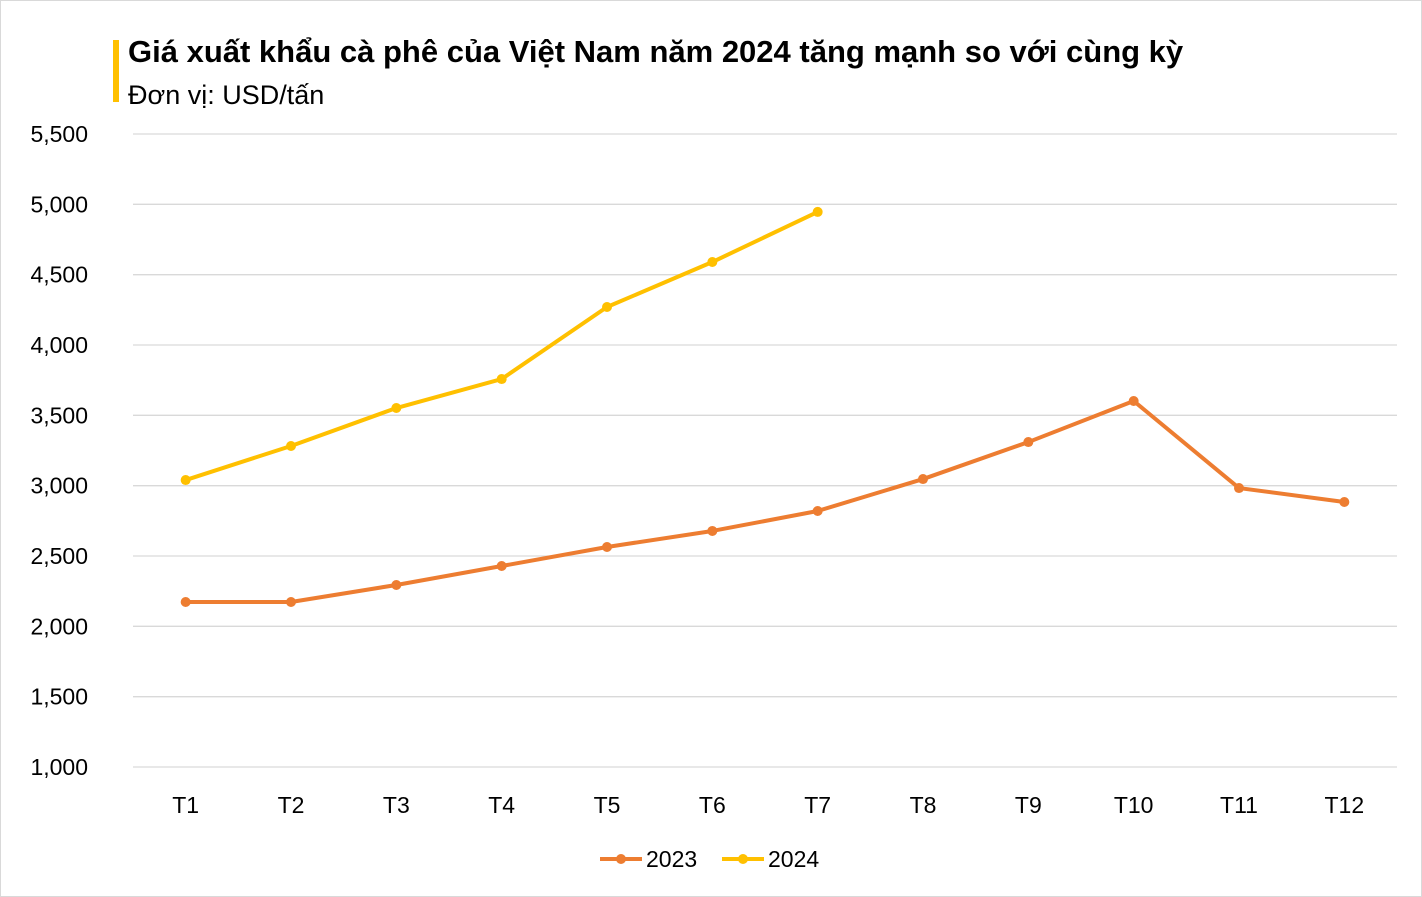  I want to click on legend-label-2023: 2023, so click(671, 859).